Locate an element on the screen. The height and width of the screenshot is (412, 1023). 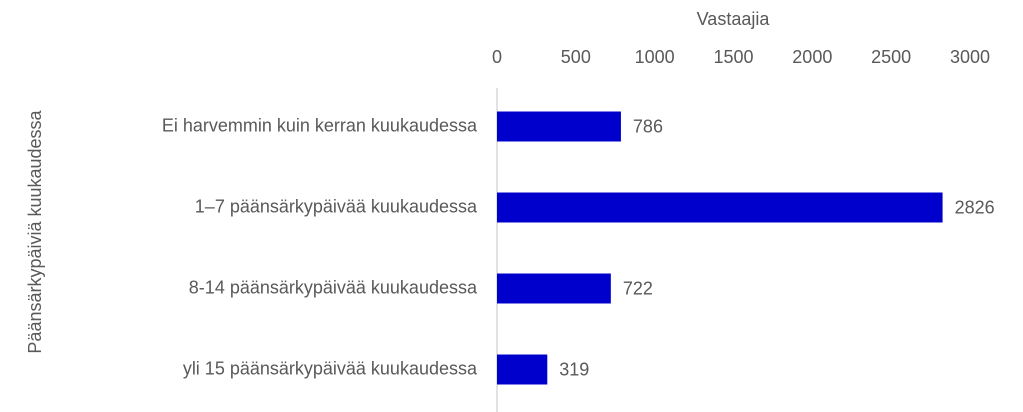
y-tick-label: 1–7 päänsärkypäivää kuukaudessa is located at coordinates (336, 206).